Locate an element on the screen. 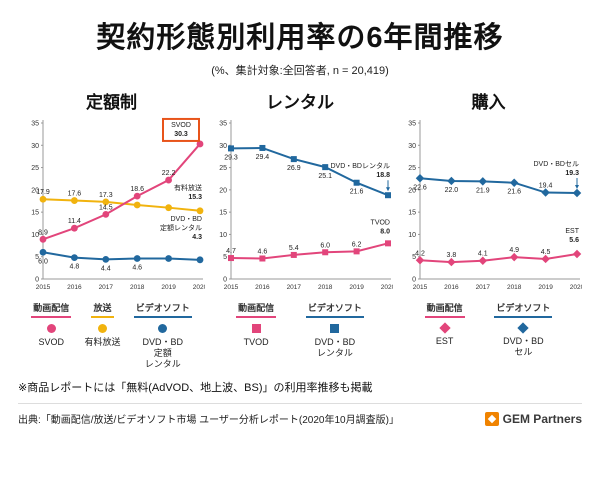 The height and width of the screenshot is (484, 600). value-label: 8.9 is located at coordinates (43, 232).